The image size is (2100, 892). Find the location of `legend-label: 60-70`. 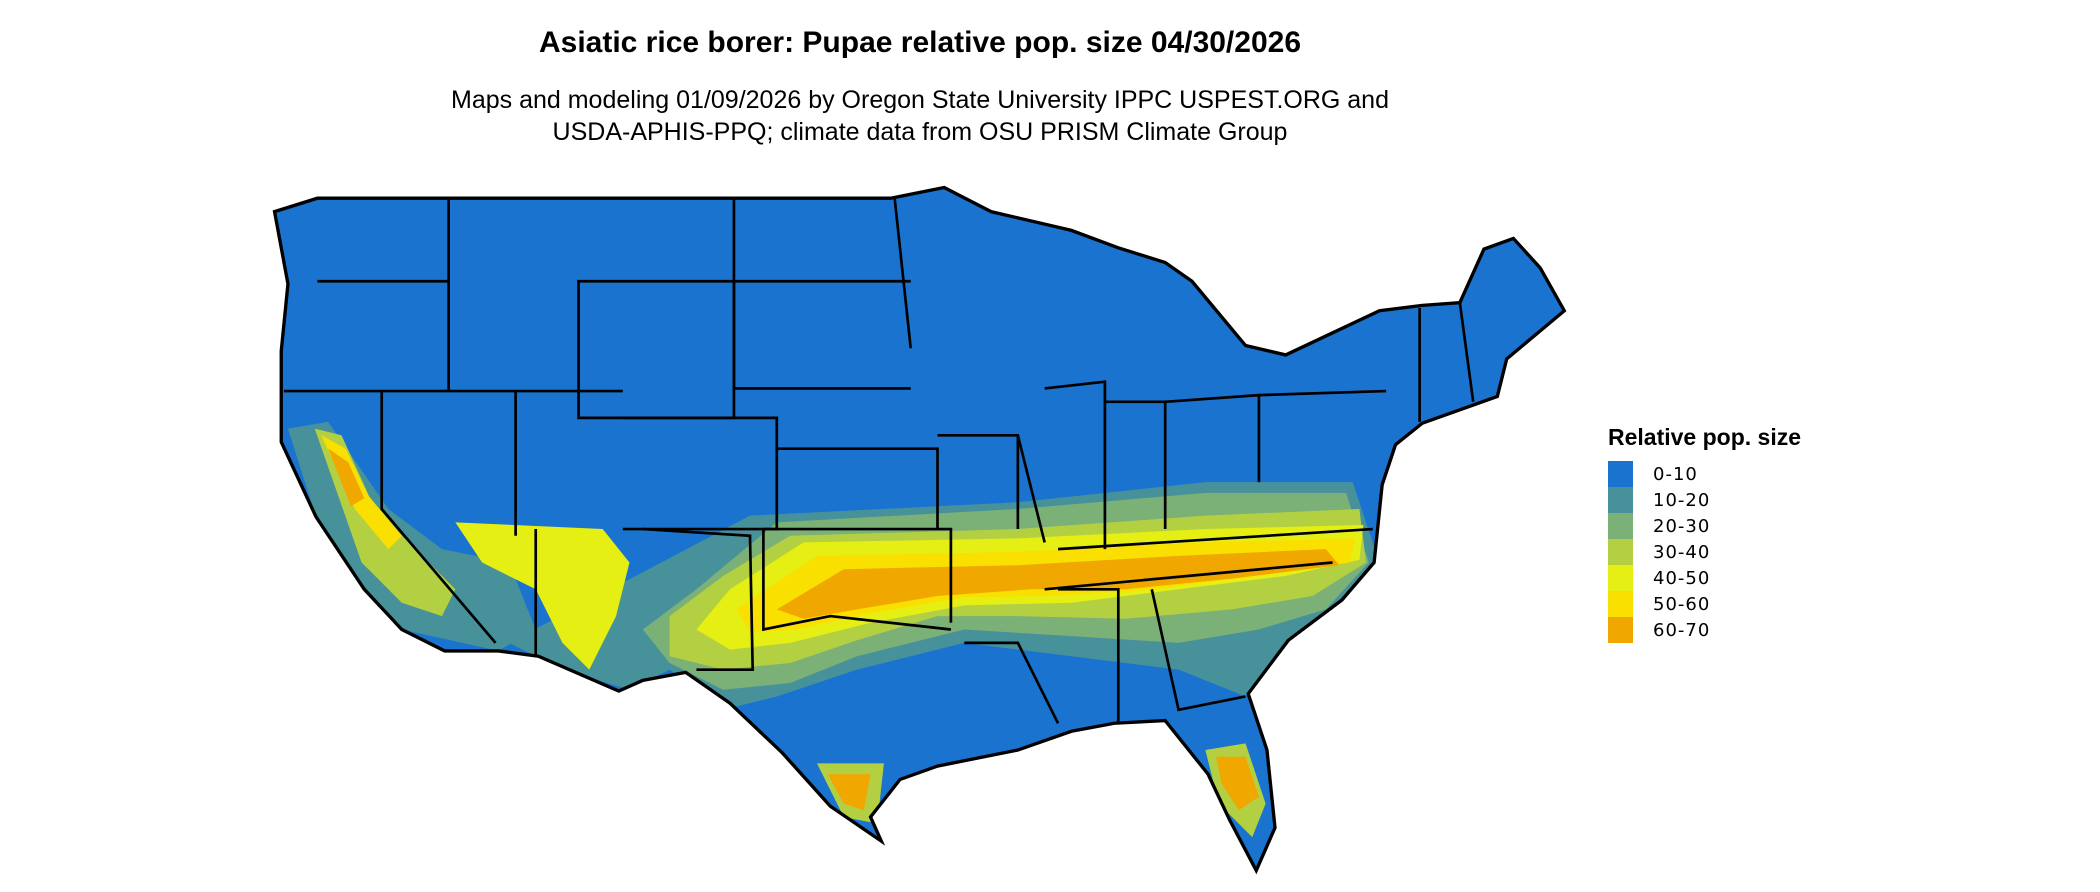

legend-label: 60-70 is located at coordinates (1682, 630).